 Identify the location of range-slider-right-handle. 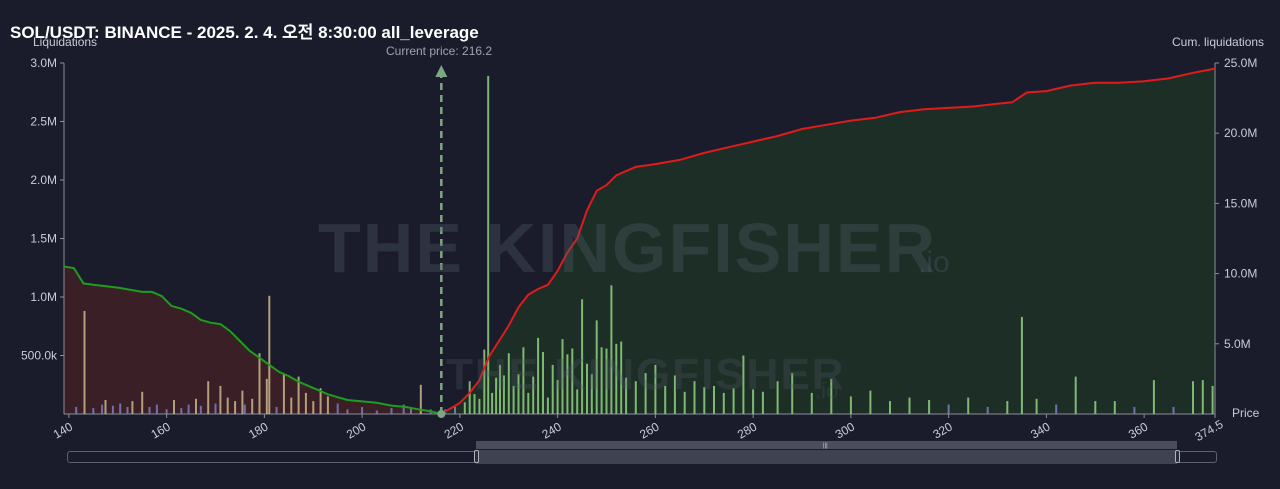
(1177, 456).